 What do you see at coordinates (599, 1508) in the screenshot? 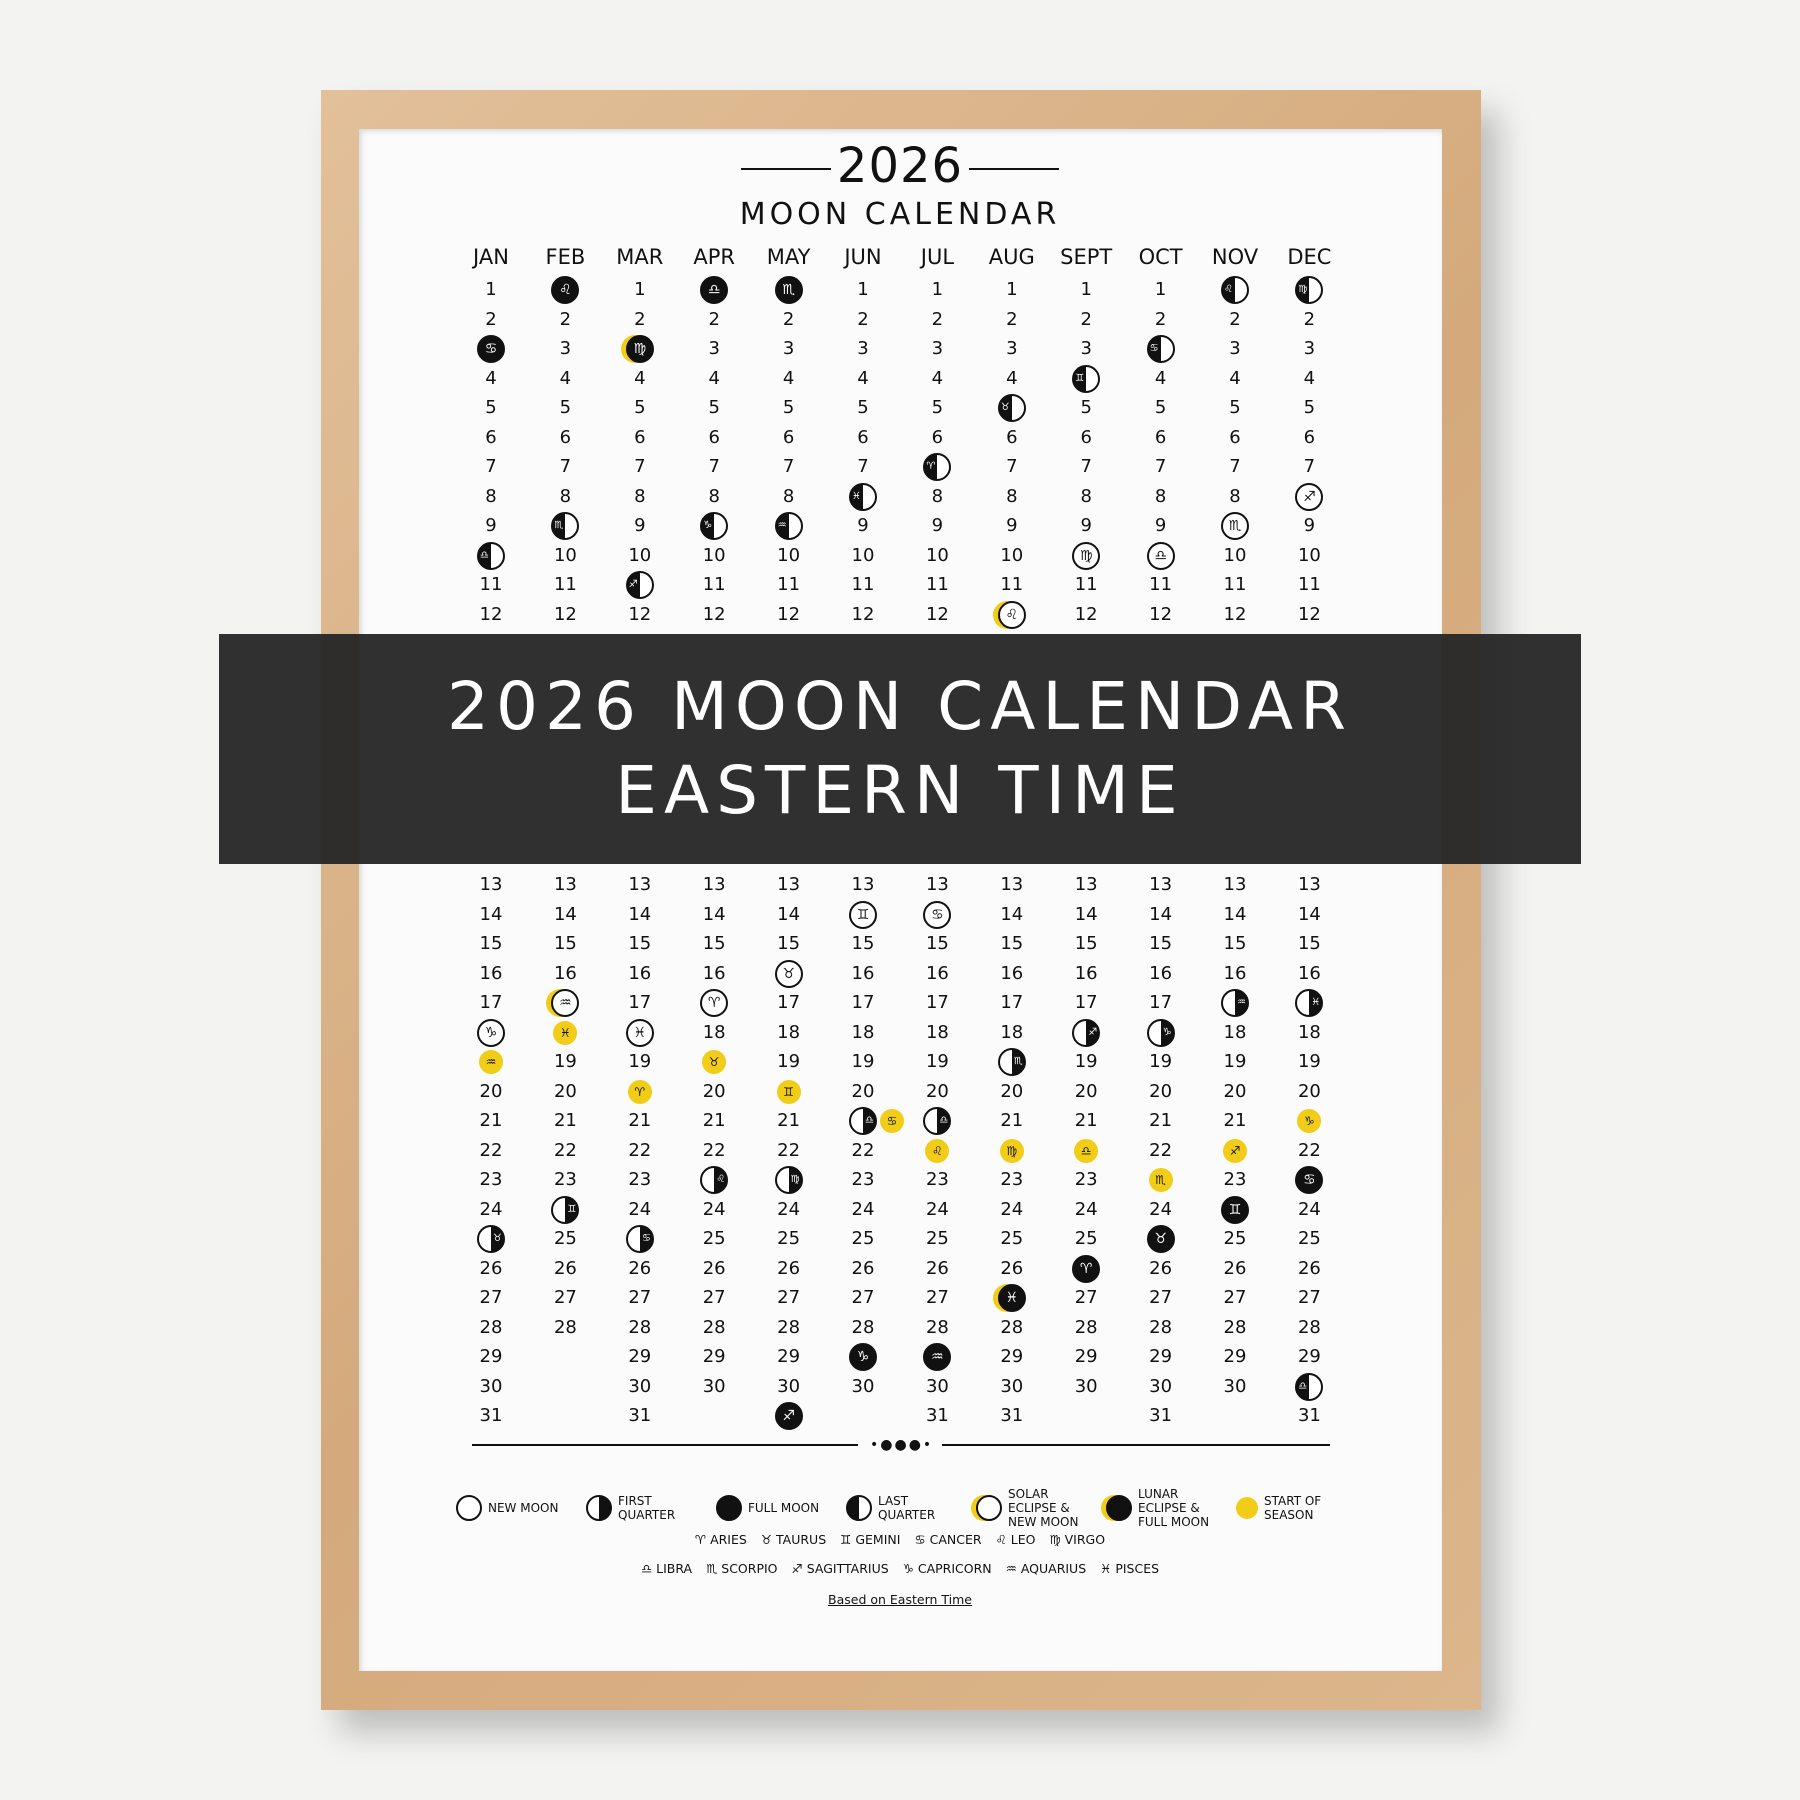
I see `first-moon-icon` at bounding box center [599, 1508].